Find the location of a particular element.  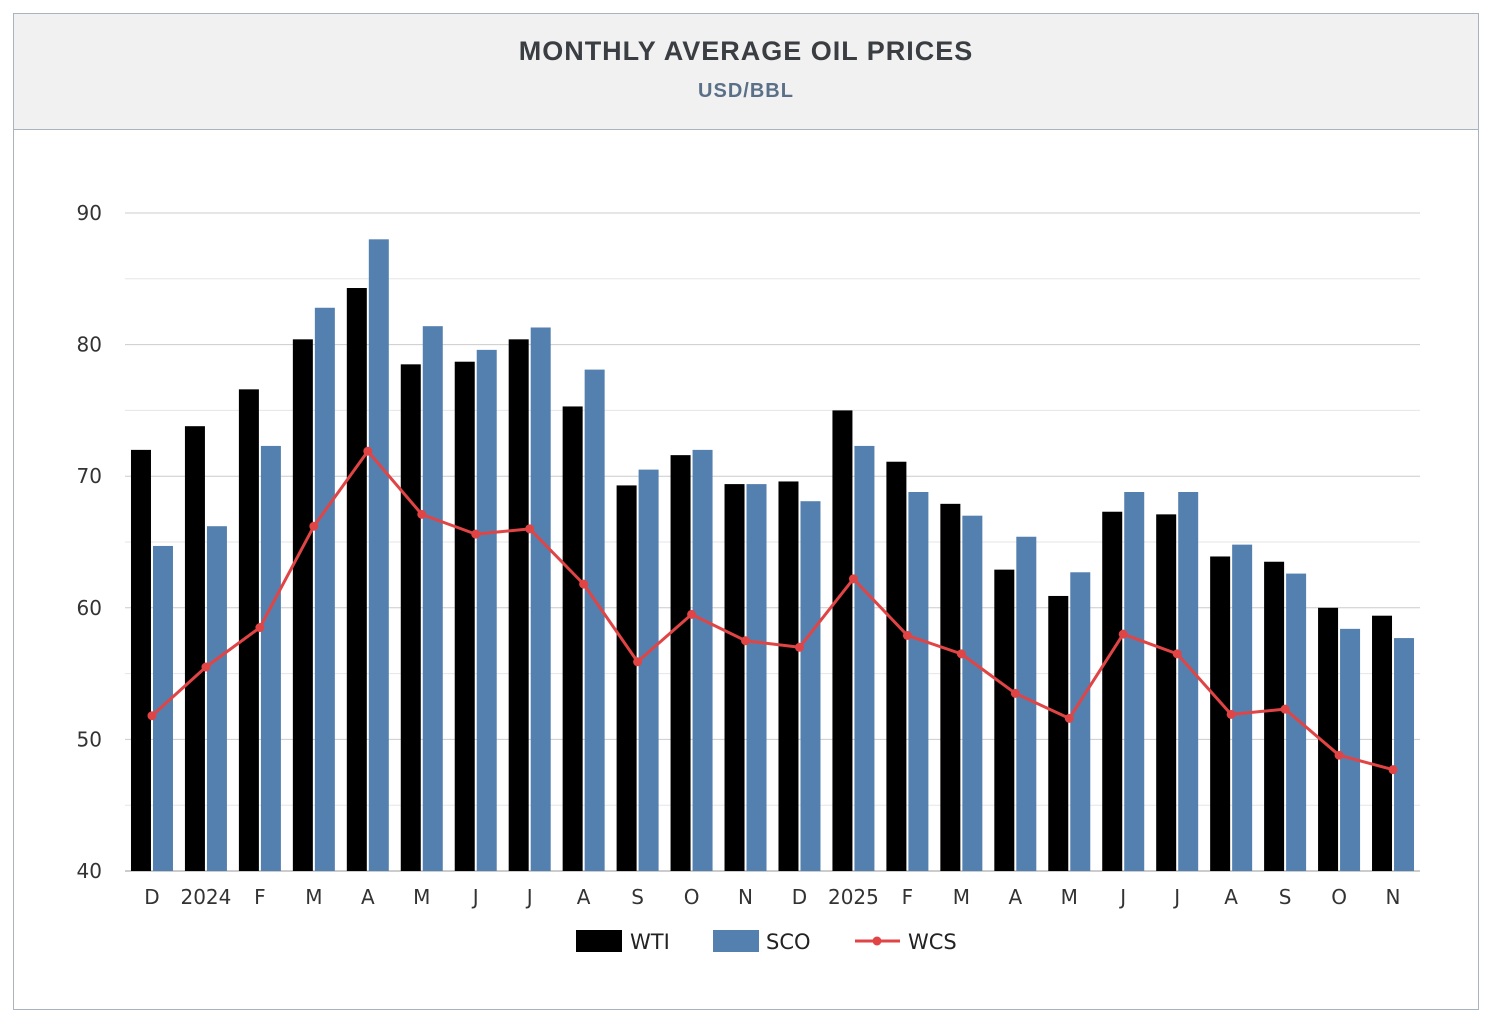

y-tick-label: 80 is located at coordinates (89, 345).